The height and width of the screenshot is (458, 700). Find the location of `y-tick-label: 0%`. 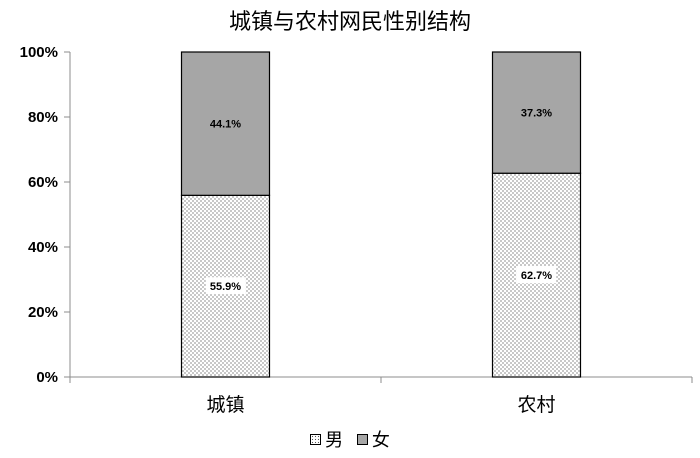

y-tick-label: 0% is located at coordinates (47, 377).